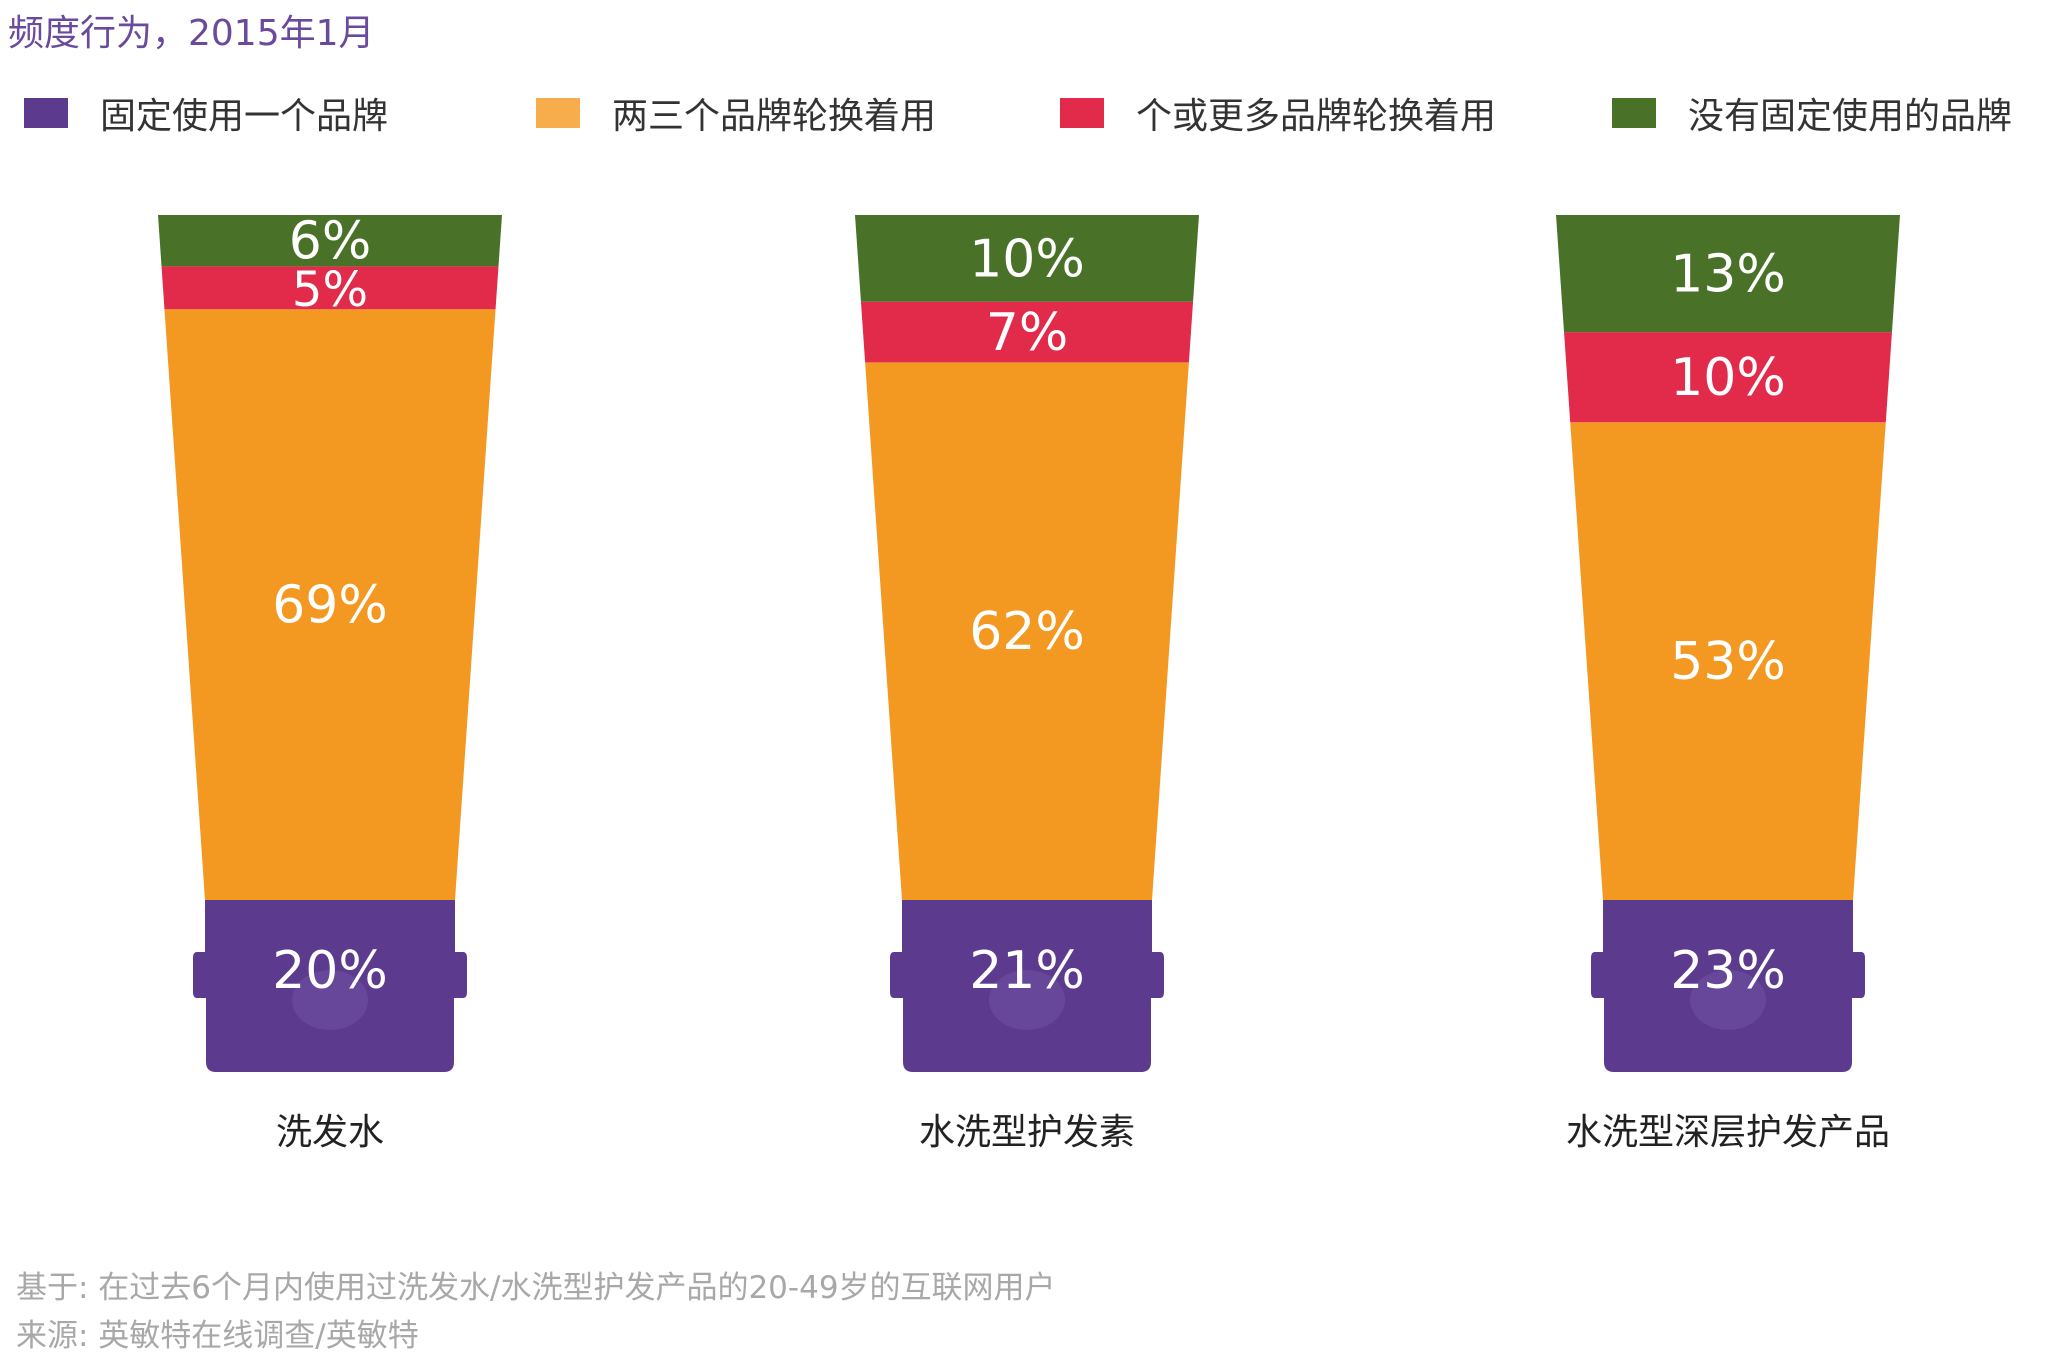 The height and width of the screenshot is (1355, 2045). I want to click on data-label: 53%, so click(1728, 662).